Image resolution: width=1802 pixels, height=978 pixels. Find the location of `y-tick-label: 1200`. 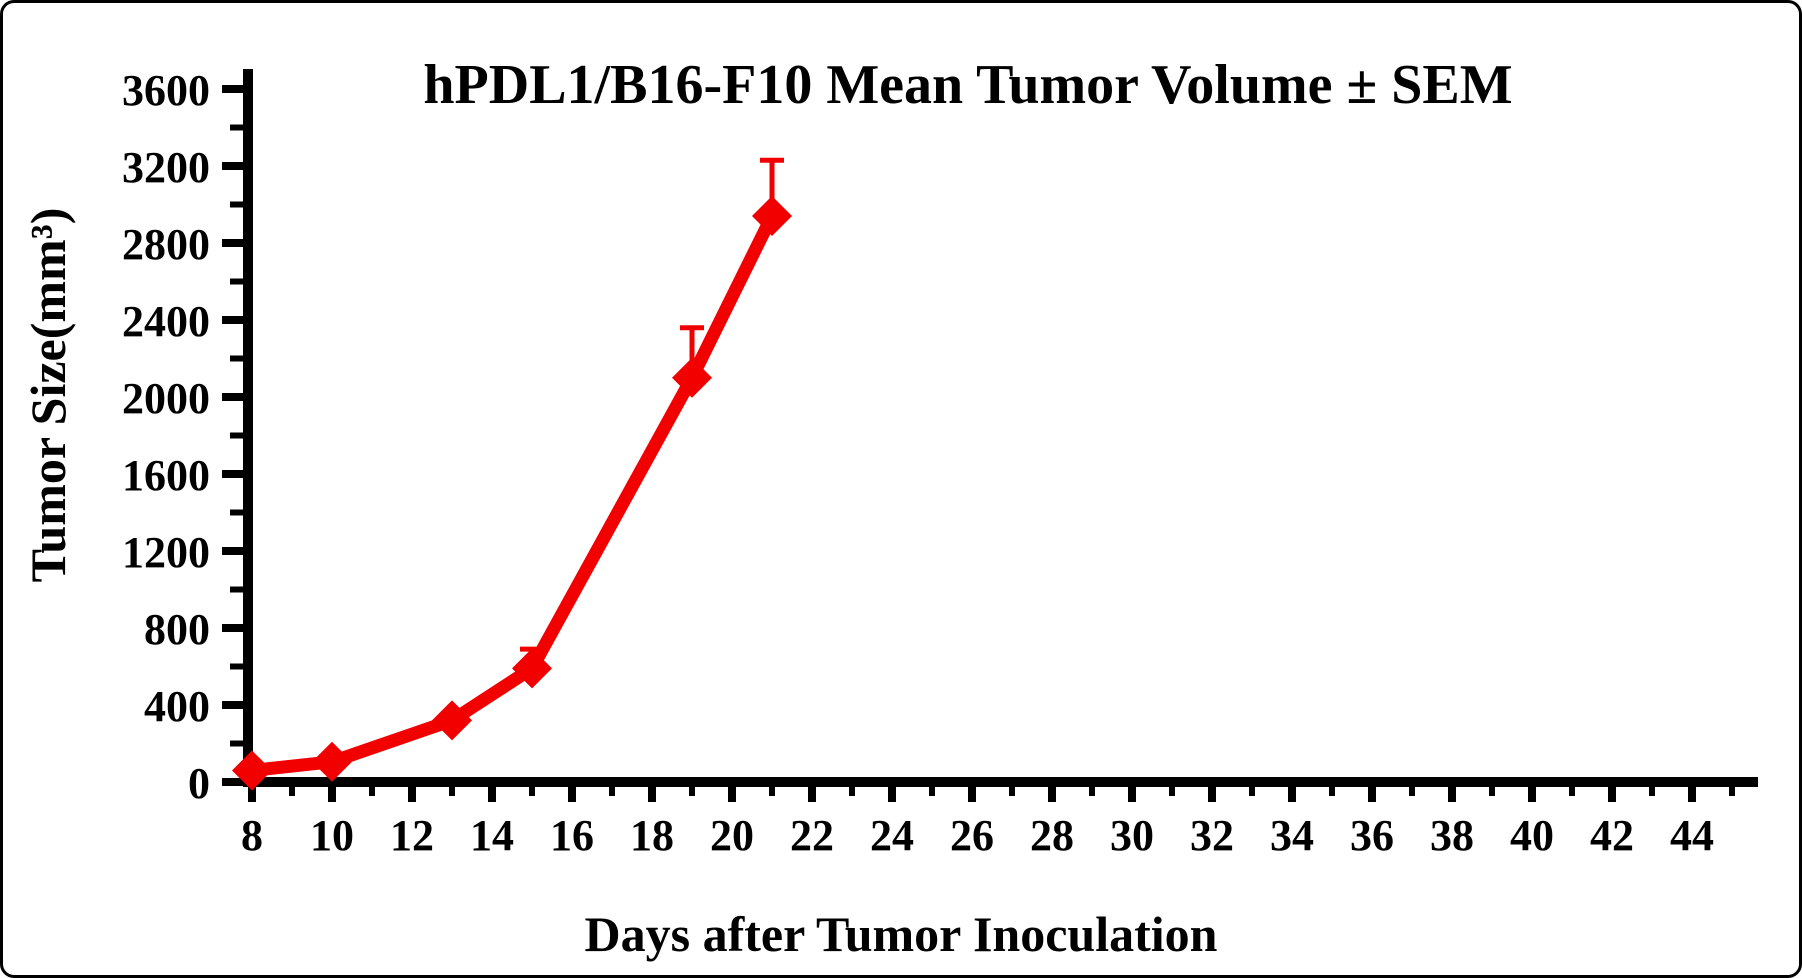

y-tick-label: 1200 is located at coordinates (166, 552).